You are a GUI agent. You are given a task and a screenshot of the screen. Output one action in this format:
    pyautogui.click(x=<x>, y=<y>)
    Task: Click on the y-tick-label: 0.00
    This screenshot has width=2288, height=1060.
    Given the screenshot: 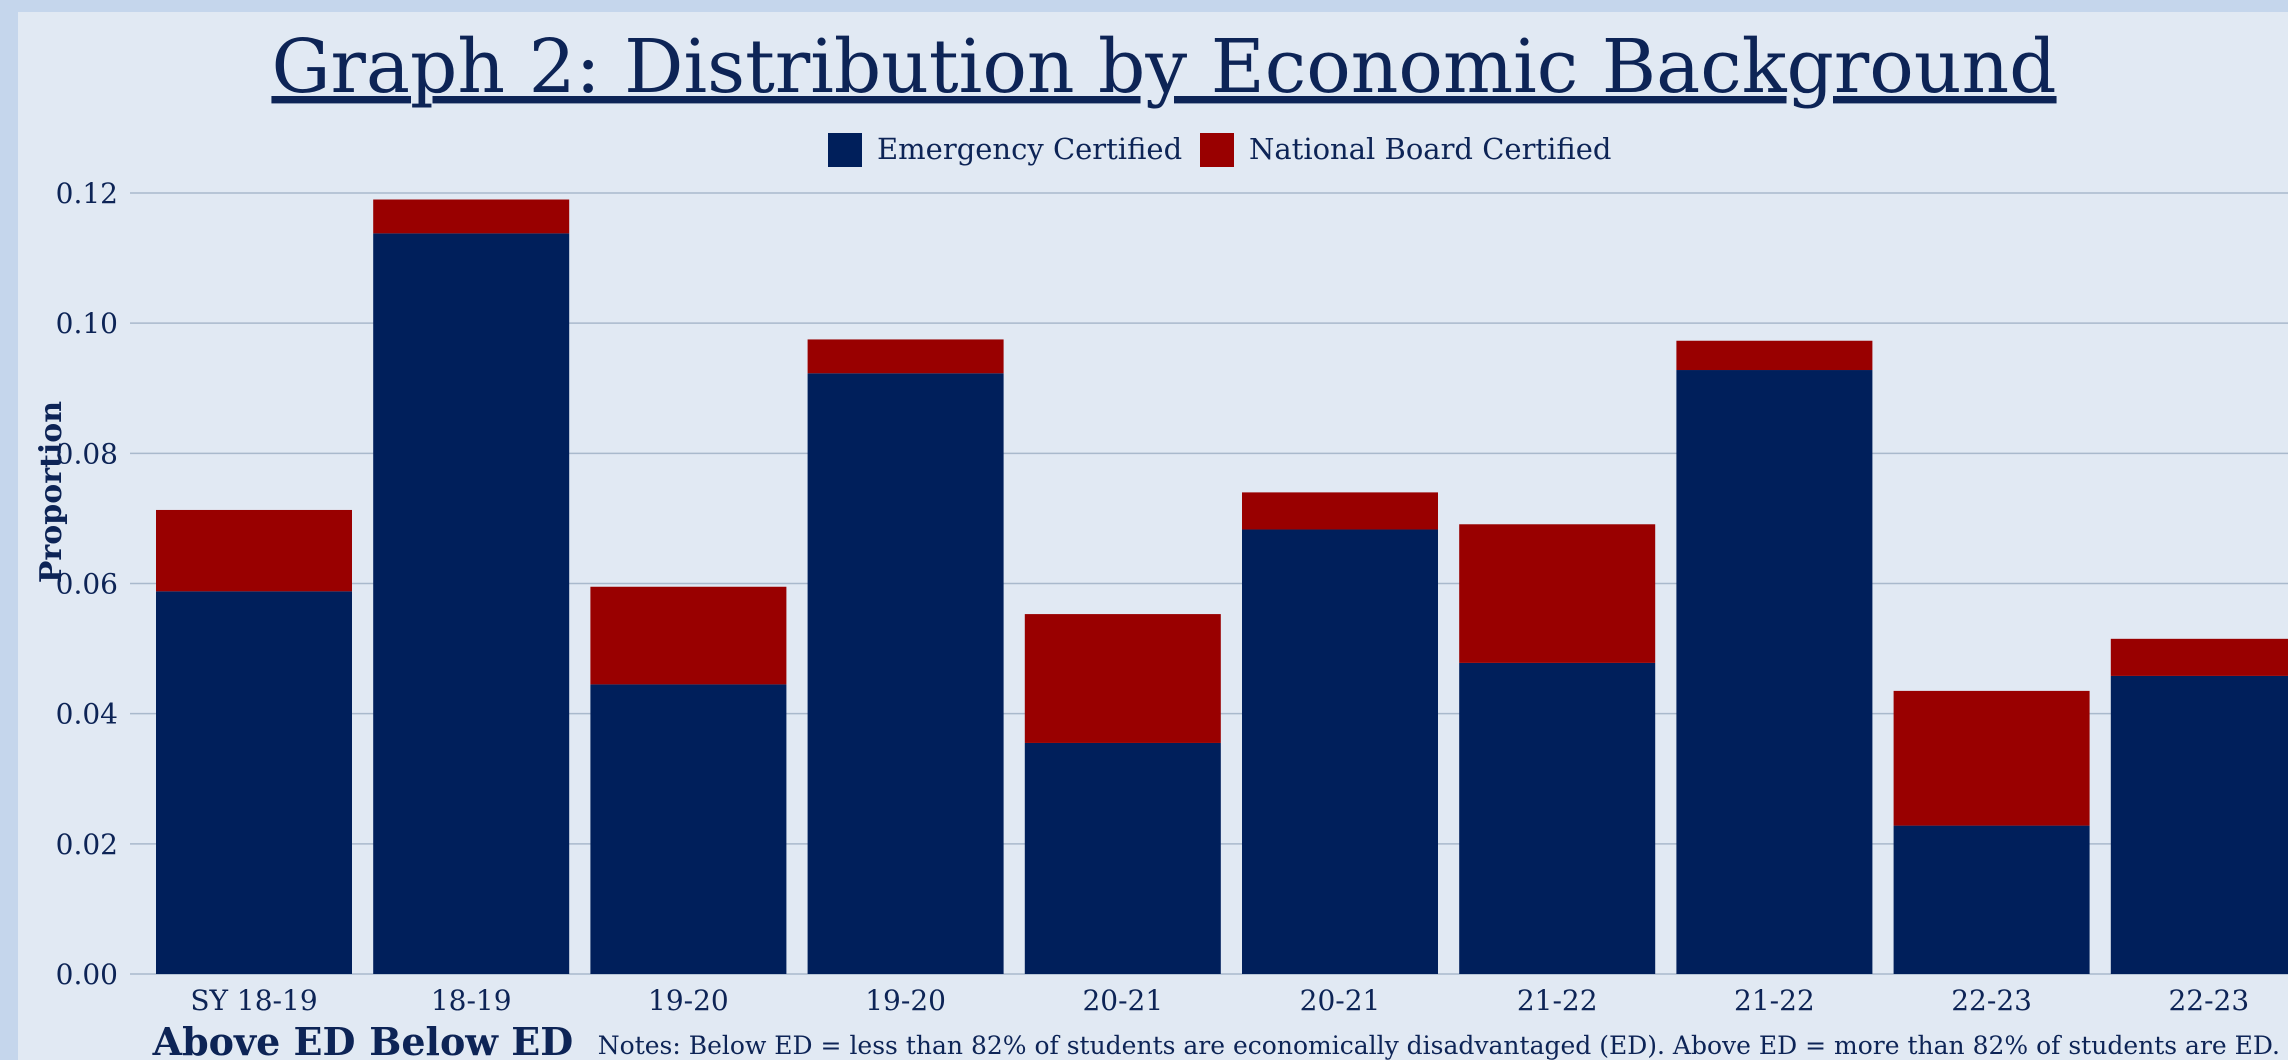 What is the action you would take?
    pyautogui.click(x=87, y=974)
    